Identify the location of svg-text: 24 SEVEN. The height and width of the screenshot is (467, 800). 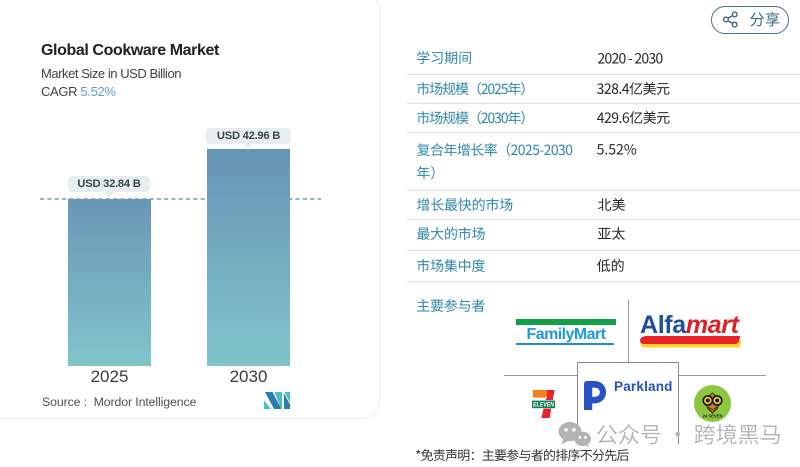
(712, 416).